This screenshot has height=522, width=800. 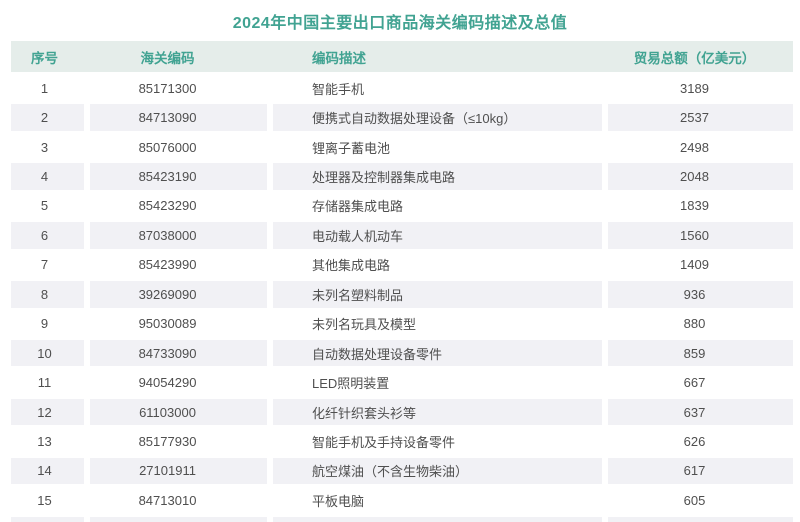 What do you see at coordinates (167, 88) in the screenshot?
I see `cell-hs-code: 85171300` at bounding box center [167, 88].